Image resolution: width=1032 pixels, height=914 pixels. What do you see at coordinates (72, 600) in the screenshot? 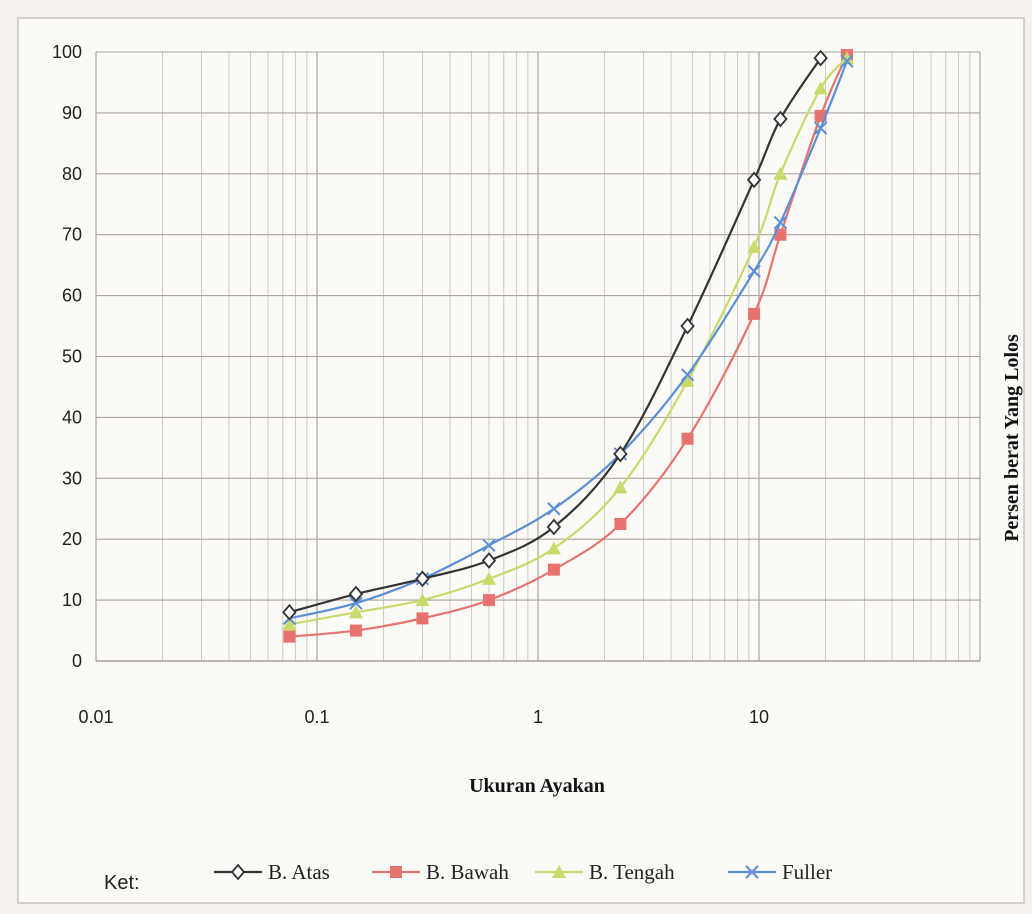
I see `y-tick-label: 10` at bounding box center [72, 600].